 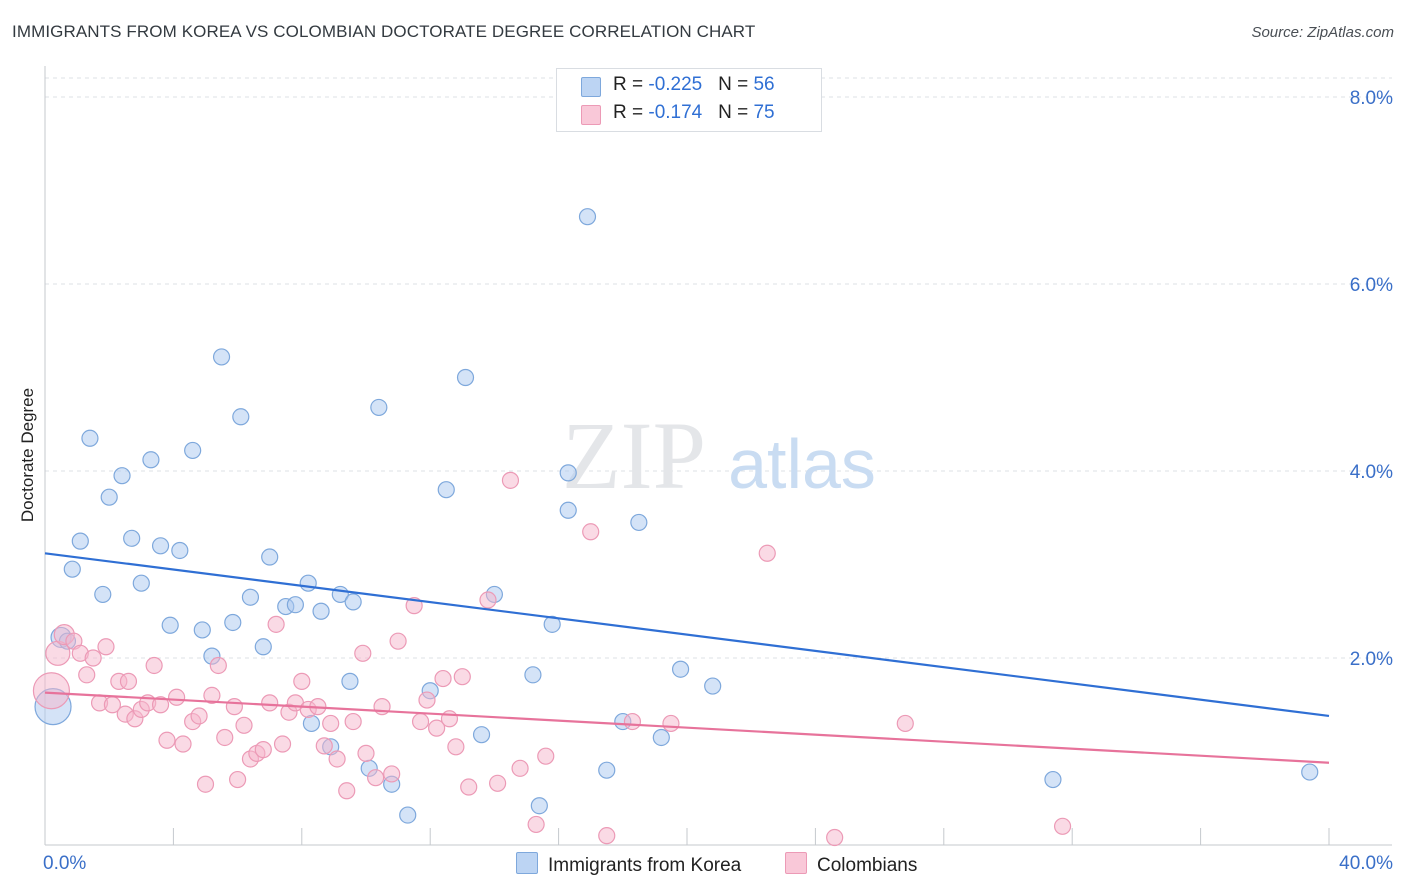 I want to click on y-tick-label: 8.0%, so click(x=1371, y=98).